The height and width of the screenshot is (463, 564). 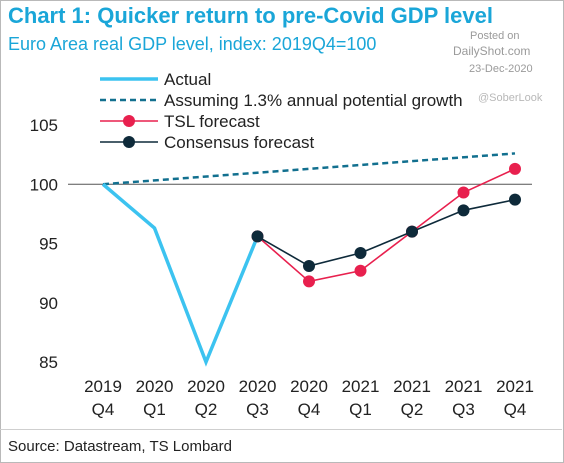 I want to click on x-tick-quarter-1: Q1, so click(x=154, y=409).